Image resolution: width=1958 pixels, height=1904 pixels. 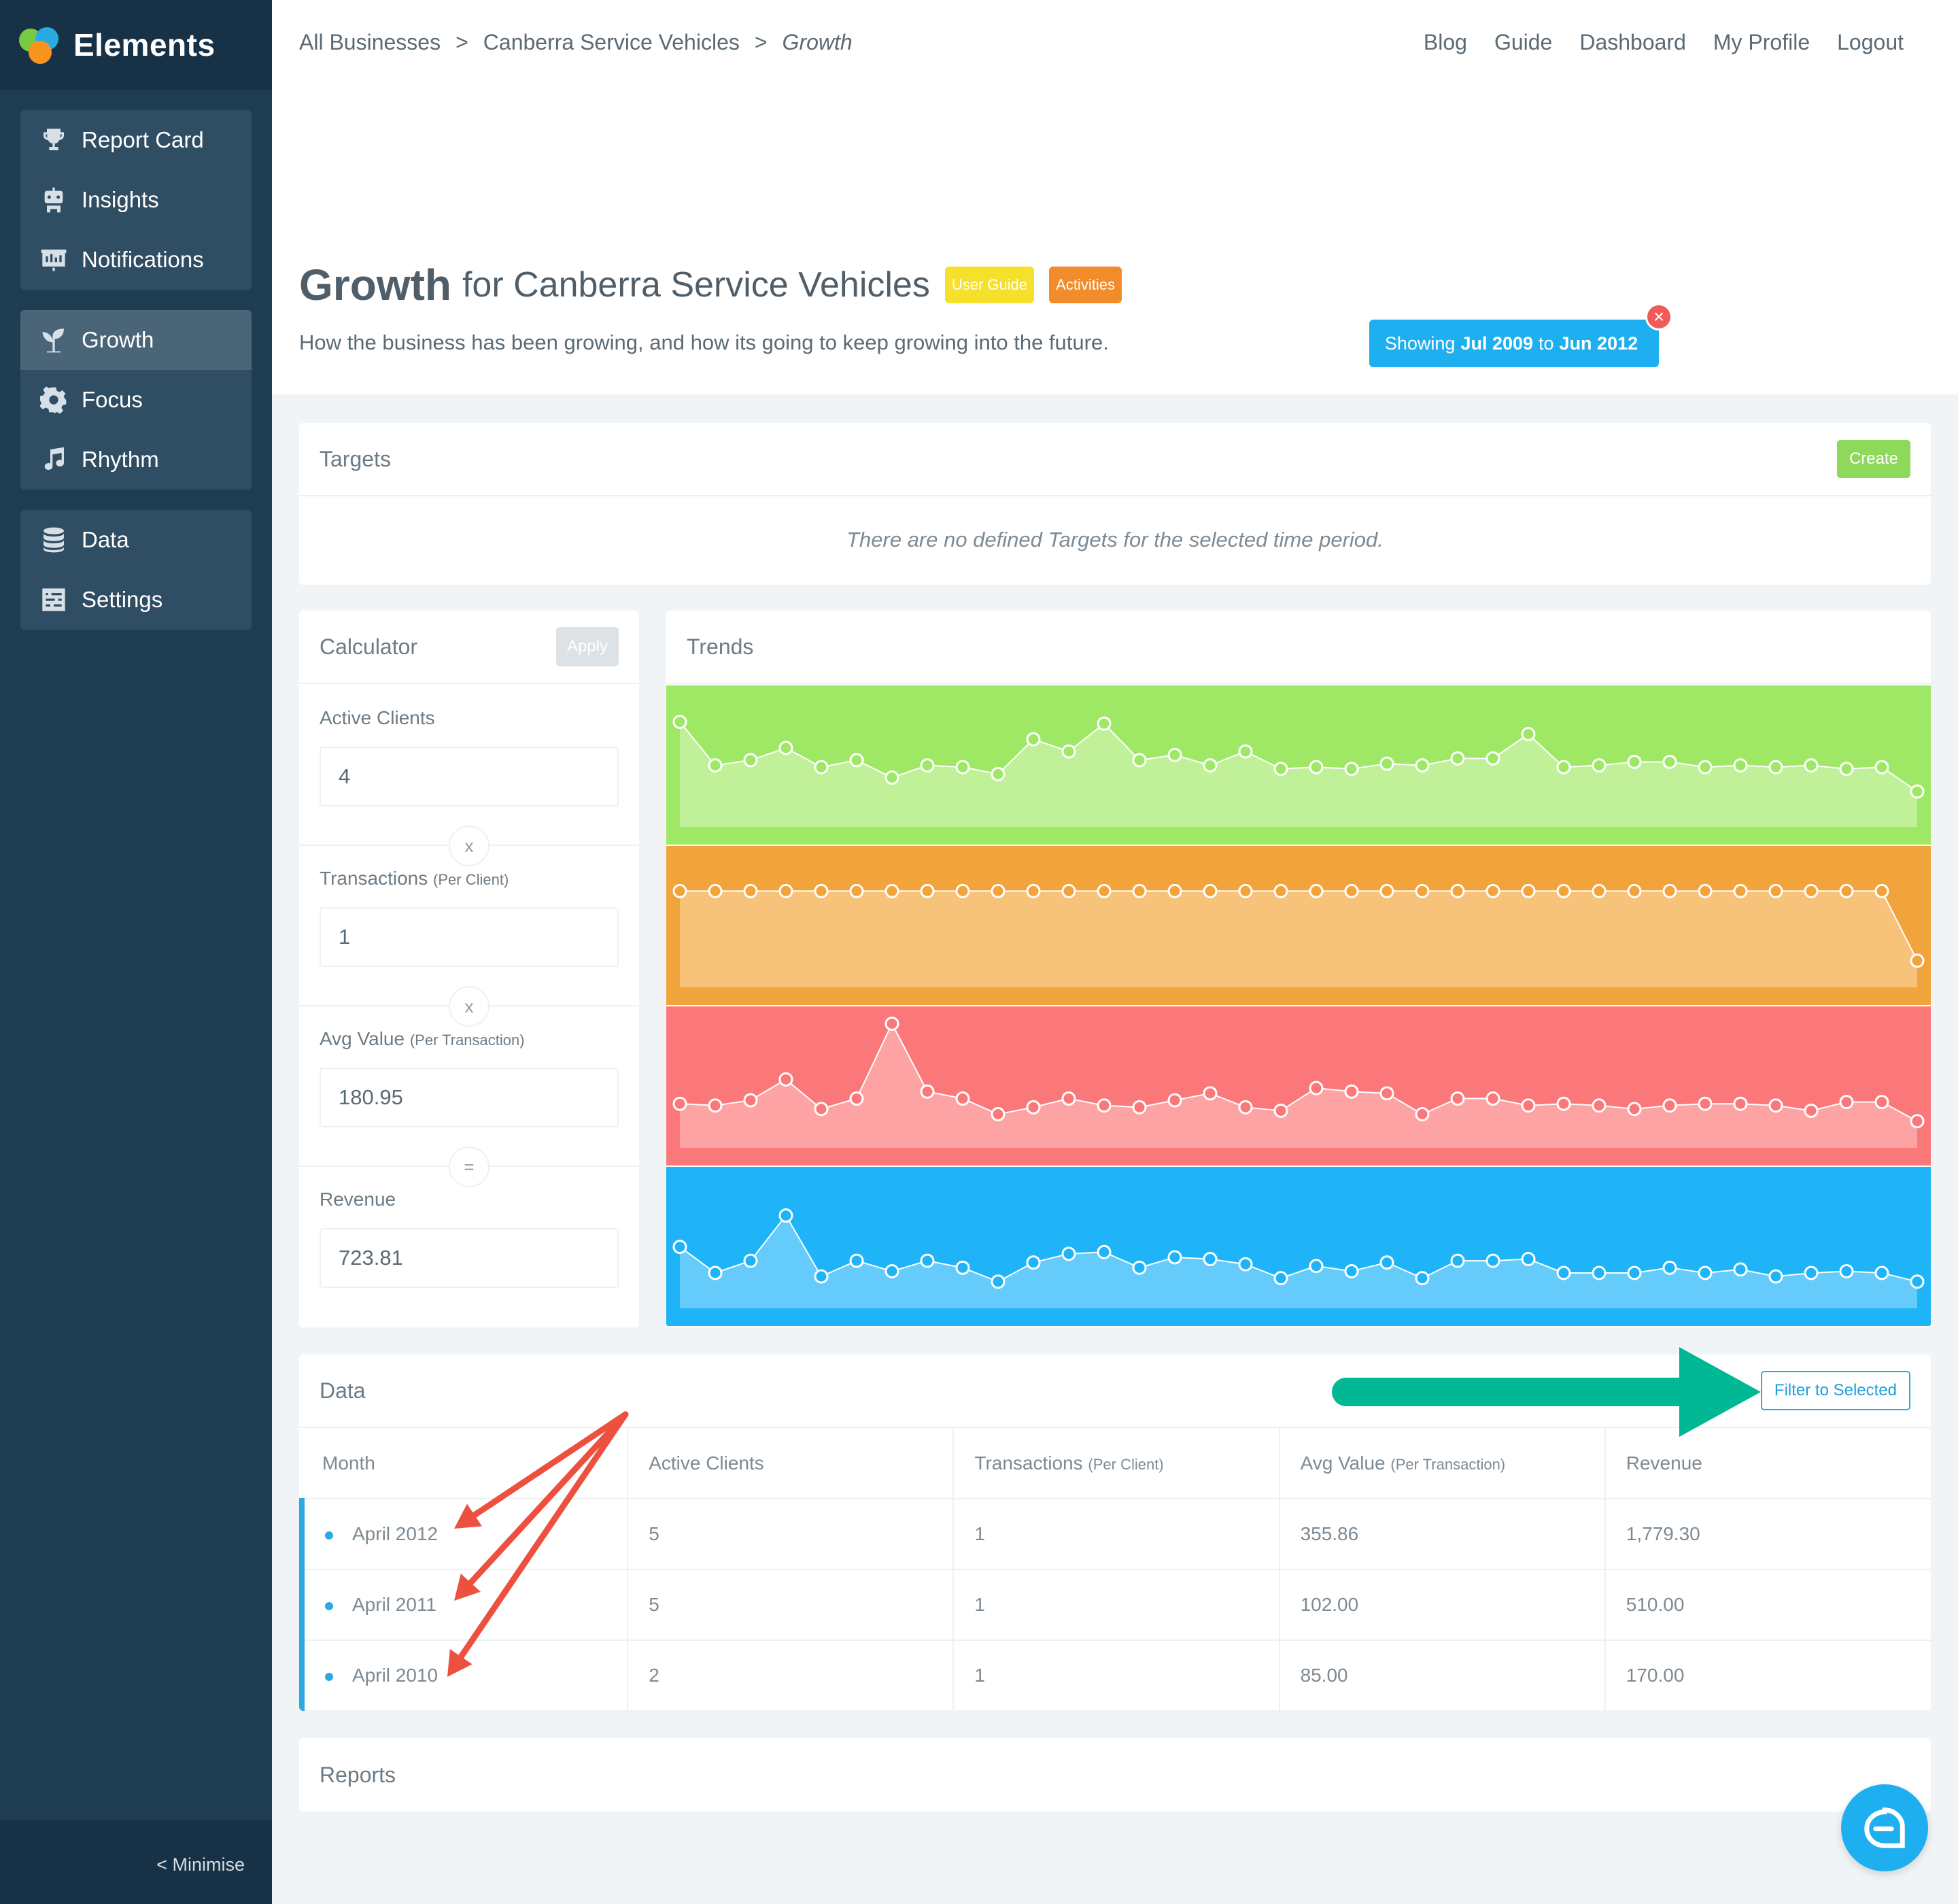 I want to click on table-row: April 2010 2 1 85.00 170.00, so click(x=1115, y=1676).